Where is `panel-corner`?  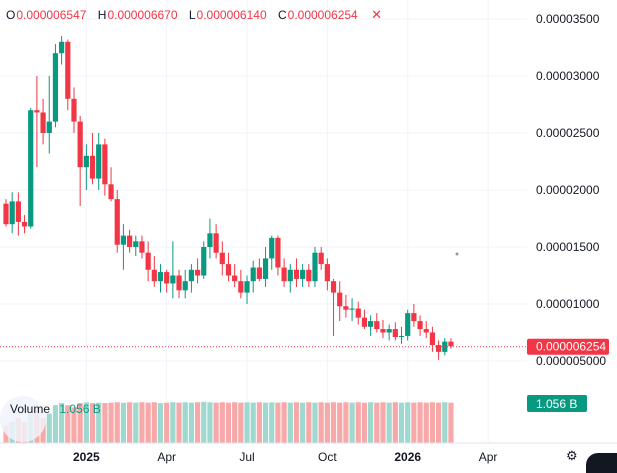 panel-corner is located at coordinates (601, 463).